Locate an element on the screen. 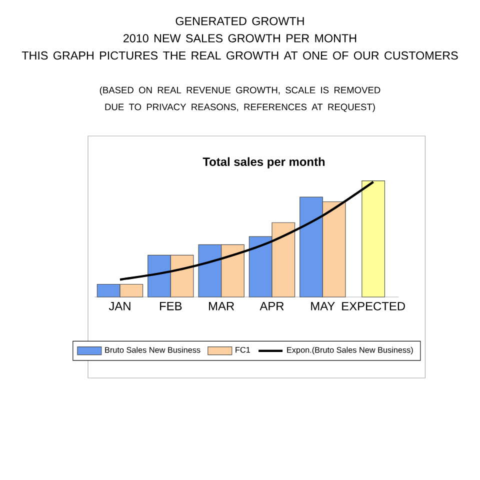 The image size is (480, 480). x-tick-label: MAY is located at coordinates (323, 306).